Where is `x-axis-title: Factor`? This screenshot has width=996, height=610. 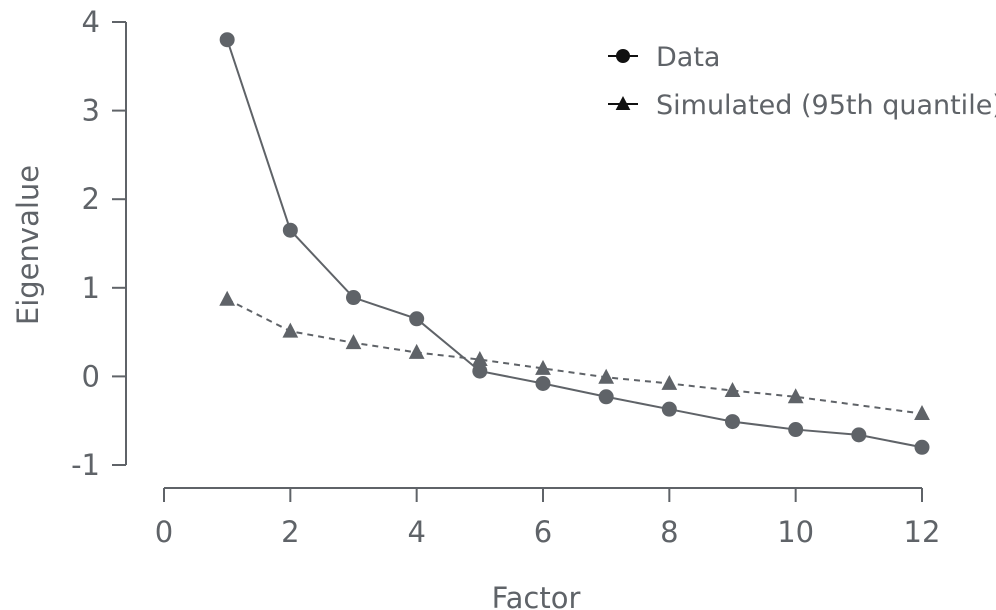 x-axis-title: Factor is located at coordinates (536, 595).